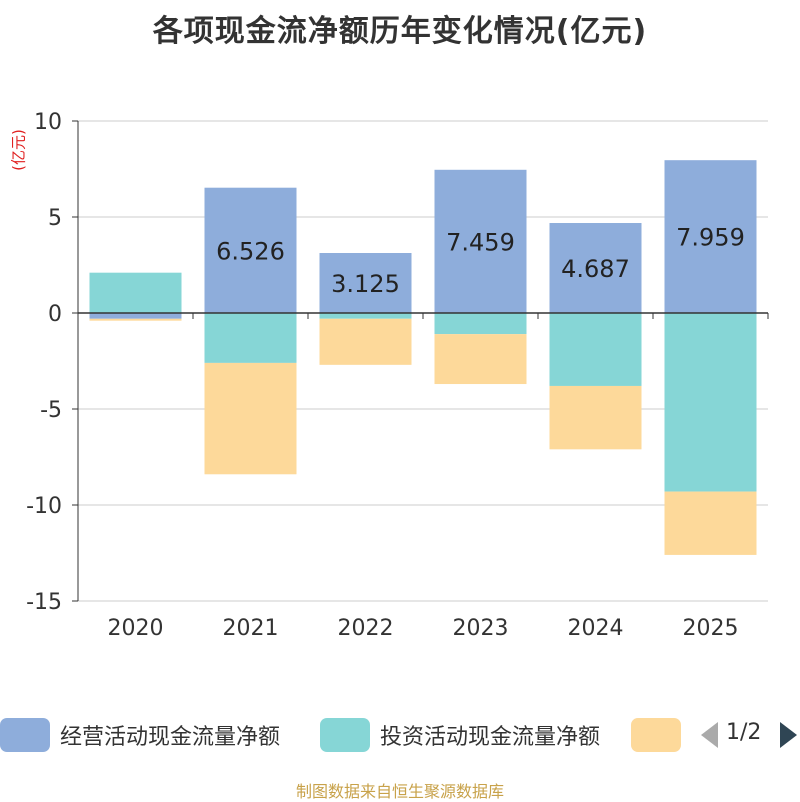 This screenshot has width=800, height=802. I want to click on legend-label-investing: 投资活动现金流量净额, so click(490, 737).